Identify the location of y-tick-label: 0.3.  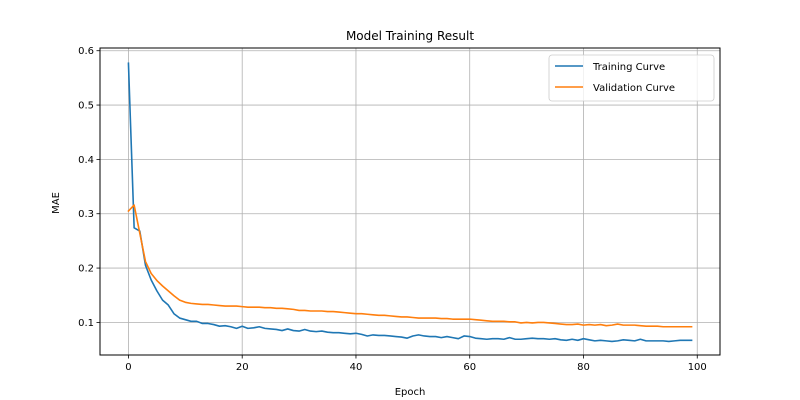
(86, 214).